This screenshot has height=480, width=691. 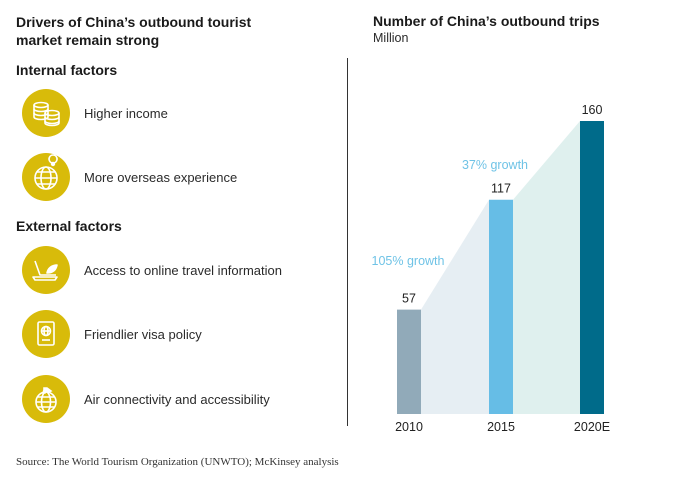 What do you see at coordinates (46, 177) in the screenshot?
I see `globe-icon` at bounding box center [46, 177].